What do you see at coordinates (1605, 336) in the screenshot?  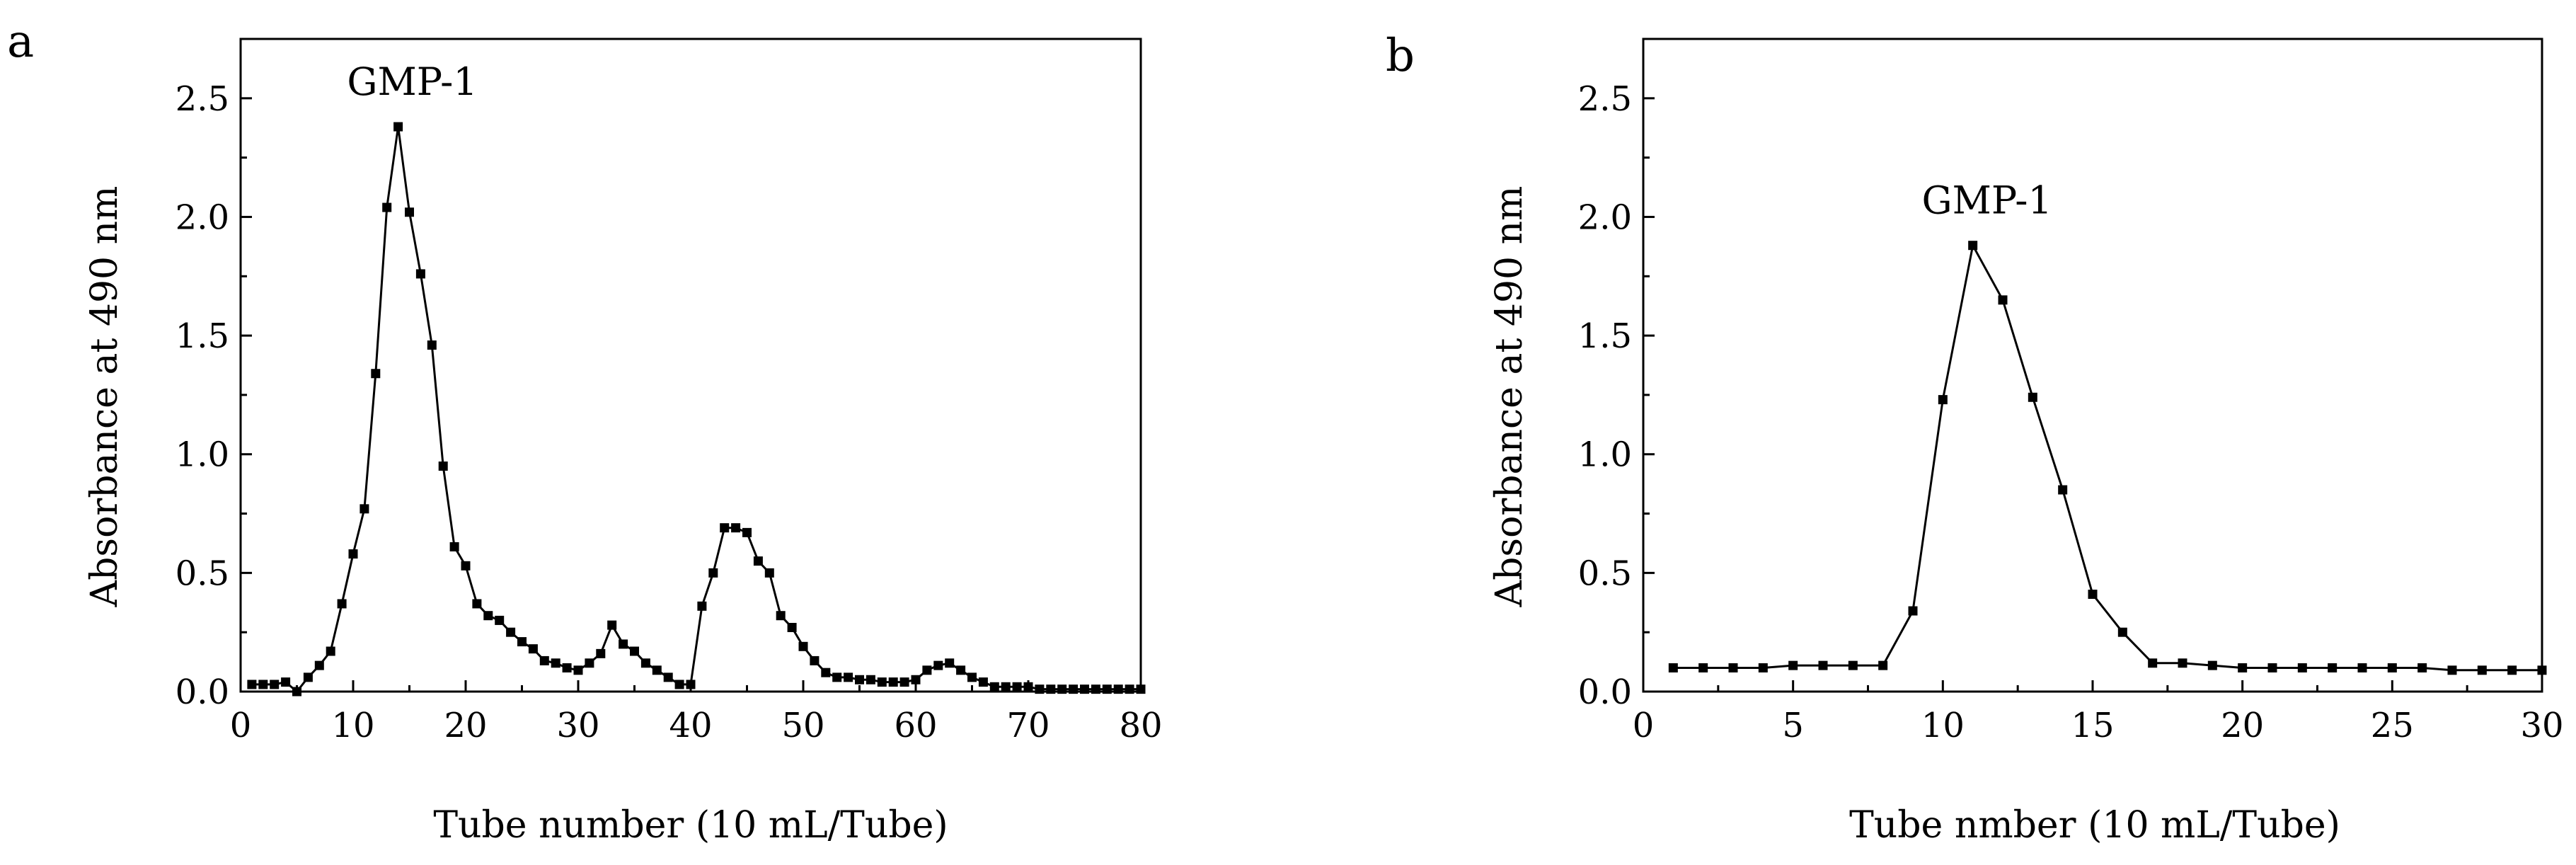 I see `y-tick-label: 1.5` at bounding box center [1605, 336].